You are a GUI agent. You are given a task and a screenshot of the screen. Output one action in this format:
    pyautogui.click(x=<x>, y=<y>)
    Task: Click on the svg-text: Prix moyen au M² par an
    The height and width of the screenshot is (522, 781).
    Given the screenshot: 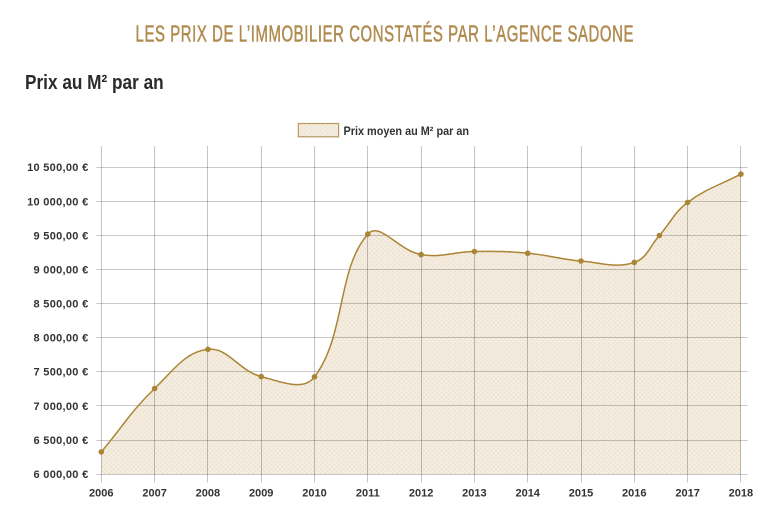 What is the action you would take?
    pyautogui.click(x=407, y=131)
    